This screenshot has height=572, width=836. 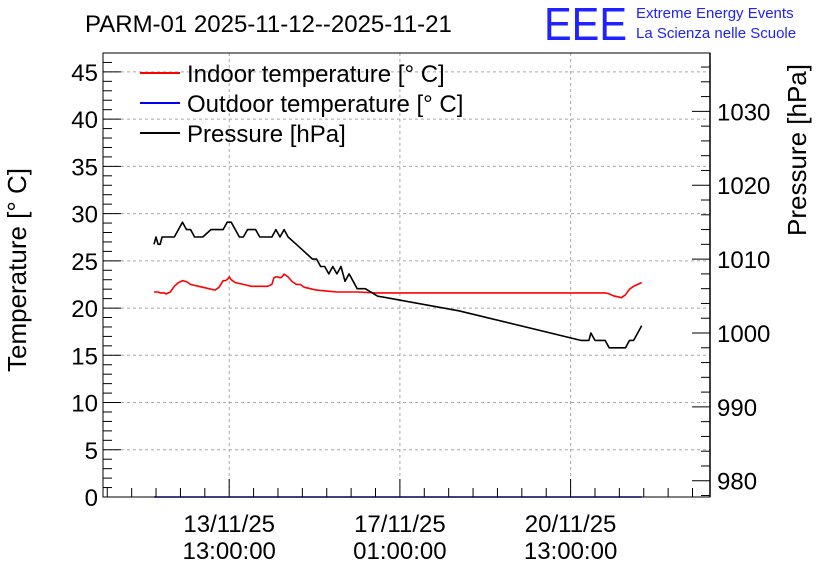 What do you see at coordinates (91, 498) in the screenshot?
I see `left-tick-label: 0` at bounding box center [91, 498].